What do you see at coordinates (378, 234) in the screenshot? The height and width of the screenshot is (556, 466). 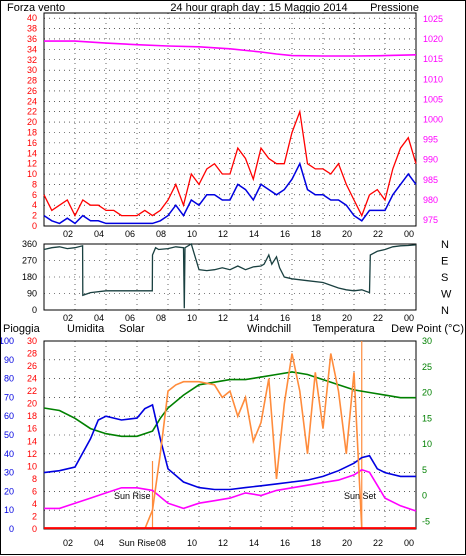 I see `wind-x-tick: 22` at bounding box center [378, 234].